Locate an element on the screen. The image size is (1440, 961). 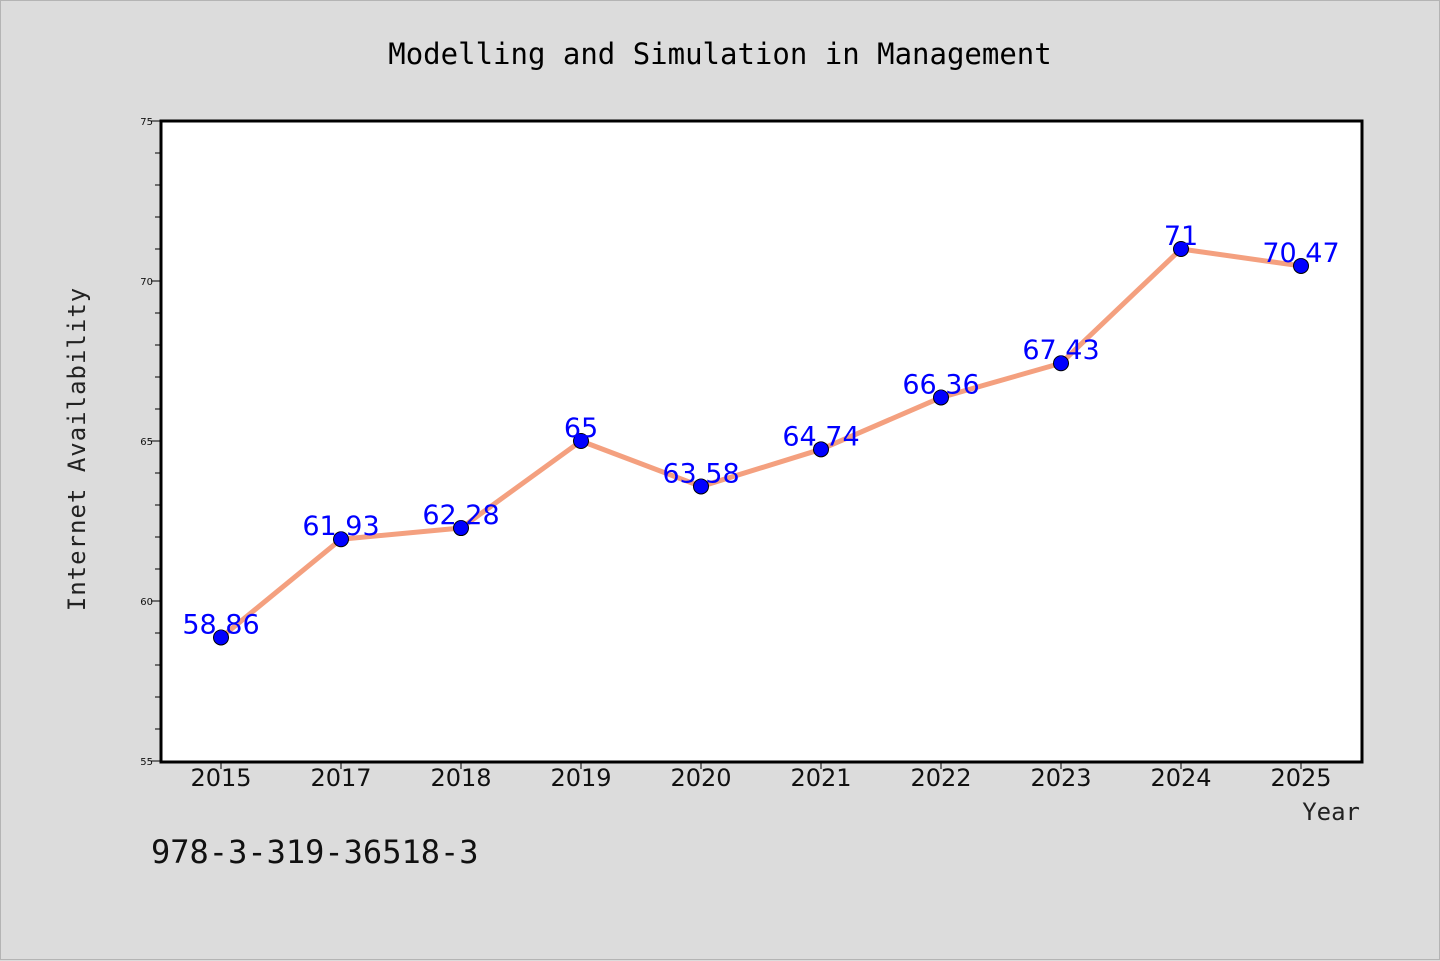
y-tick-label: 70 is located at coordinates (146, 282).